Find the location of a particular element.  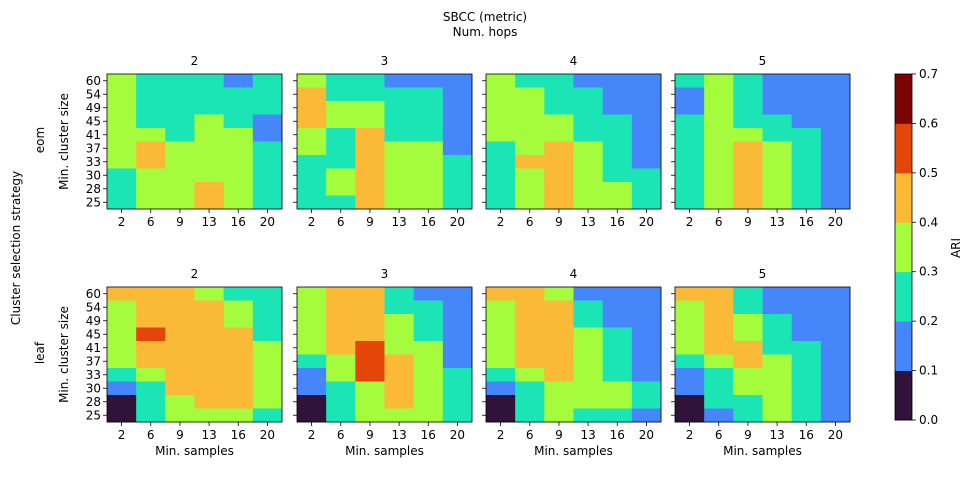

colorbar-frame is located at coordinates (903, 247).